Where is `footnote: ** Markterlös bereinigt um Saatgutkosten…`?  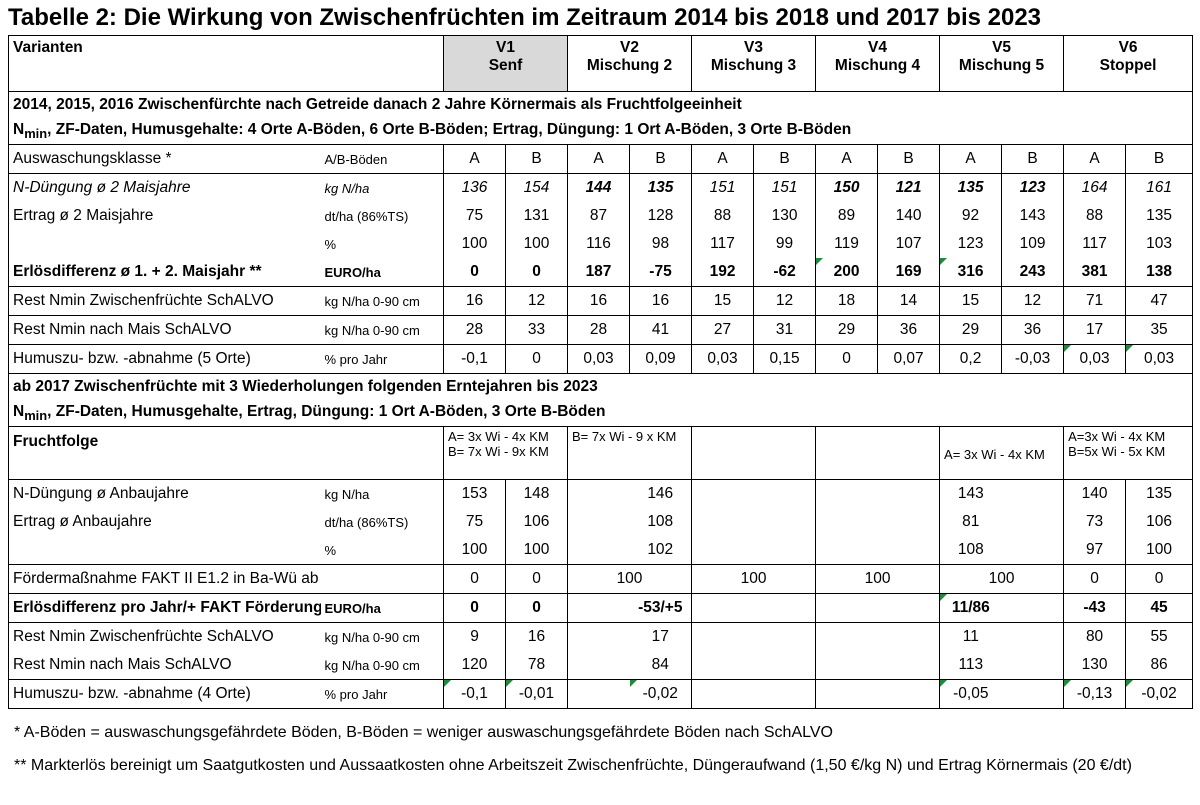
footnote: ** Markterlös bereinigt um Saatgutkosten… is located at coordinates (573, 765).